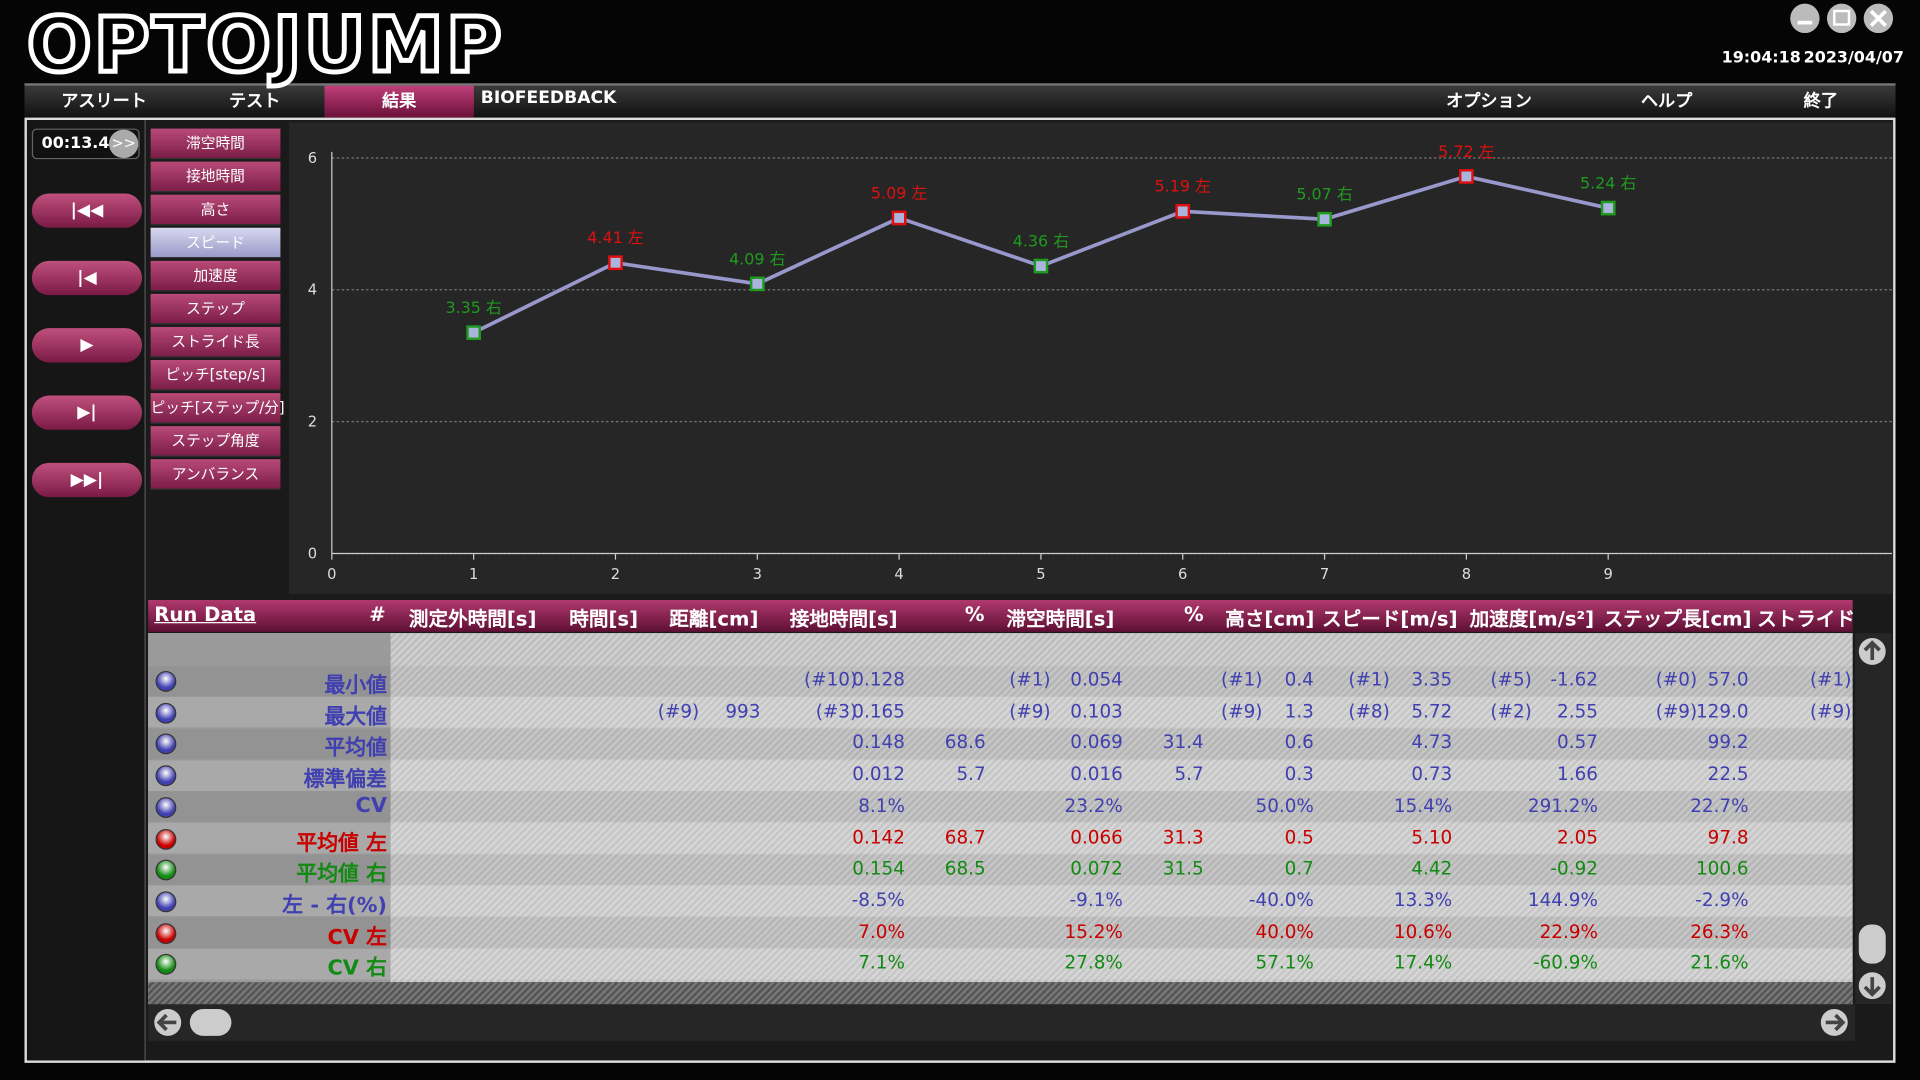  I want to click on table-cell: 7.0%, so click(881, 931).